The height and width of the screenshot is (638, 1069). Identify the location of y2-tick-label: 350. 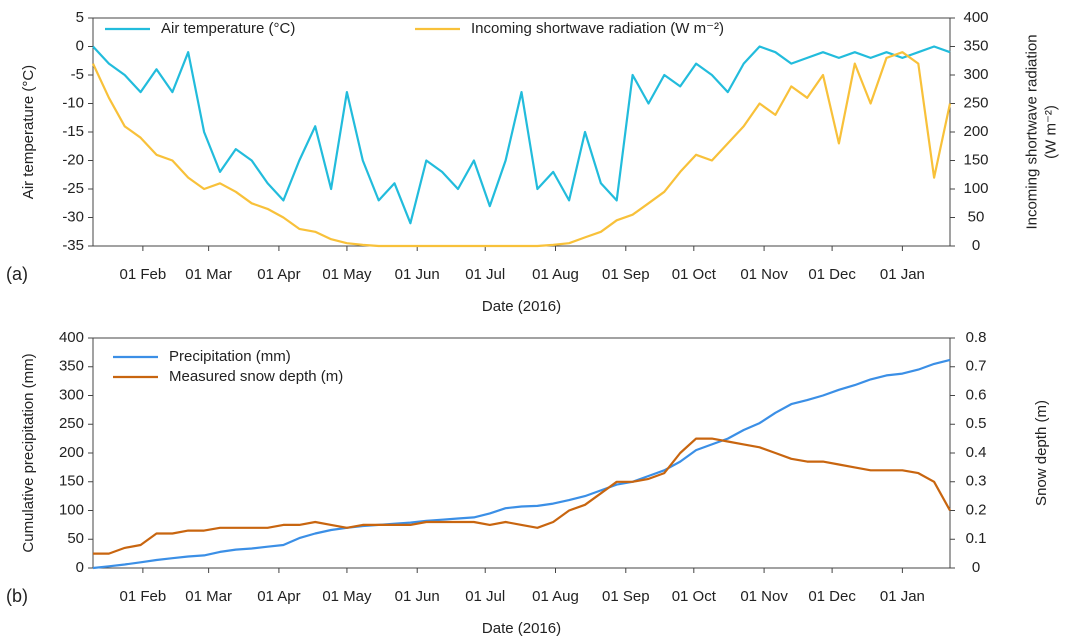
(975, 45).